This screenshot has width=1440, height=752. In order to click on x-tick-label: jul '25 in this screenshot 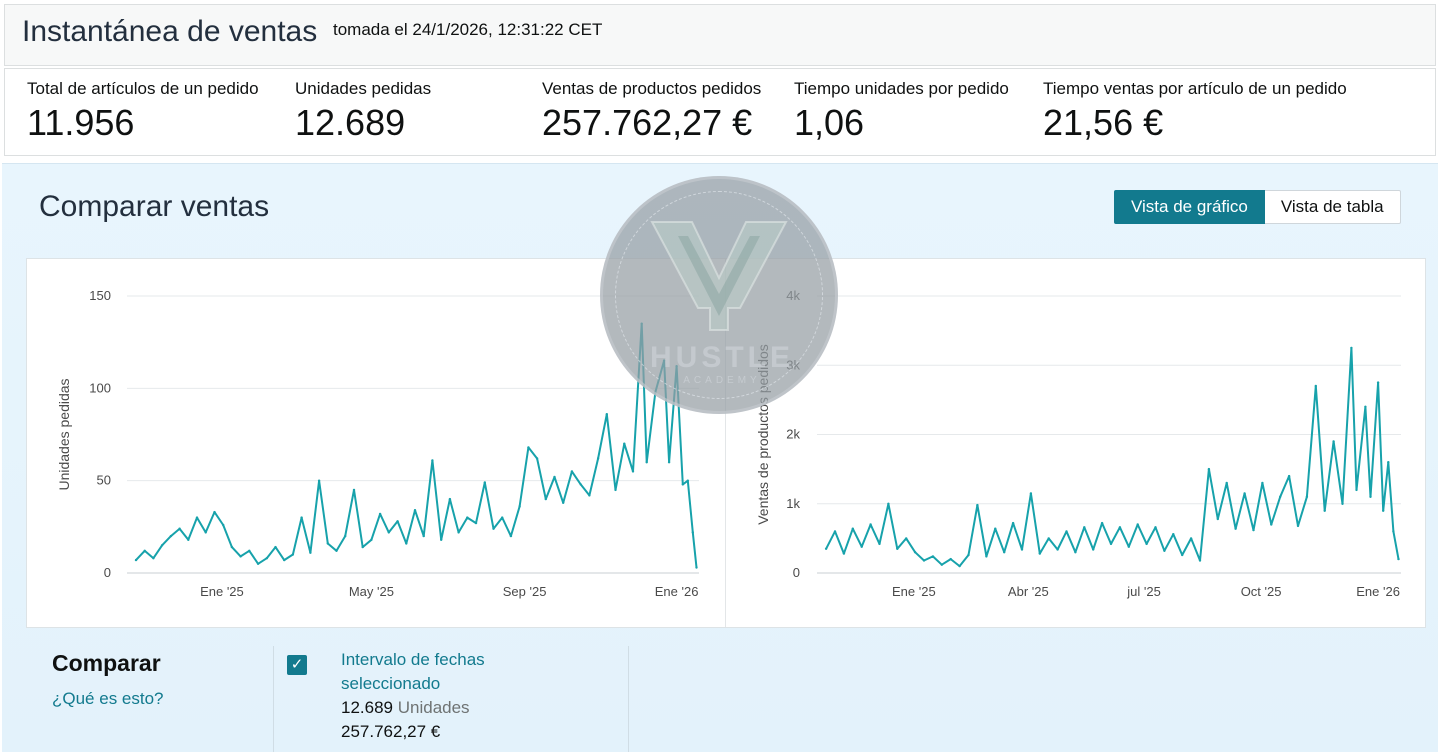, I will do `click(1143, 591)`.